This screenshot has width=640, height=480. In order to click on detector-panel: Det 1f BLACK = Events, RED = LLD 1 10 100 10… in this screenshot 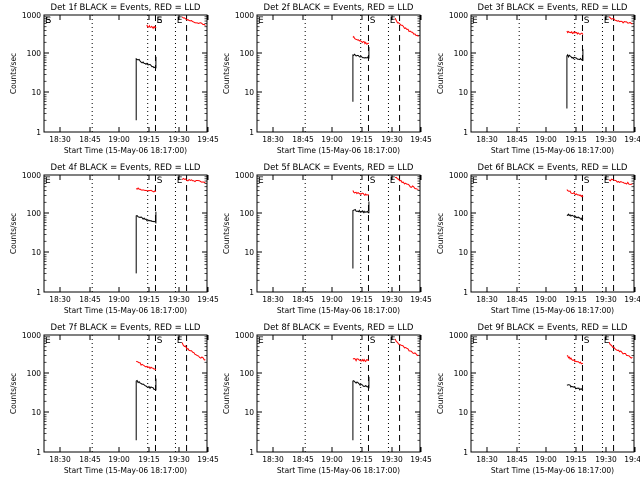, I will do `click(114, 79)`.